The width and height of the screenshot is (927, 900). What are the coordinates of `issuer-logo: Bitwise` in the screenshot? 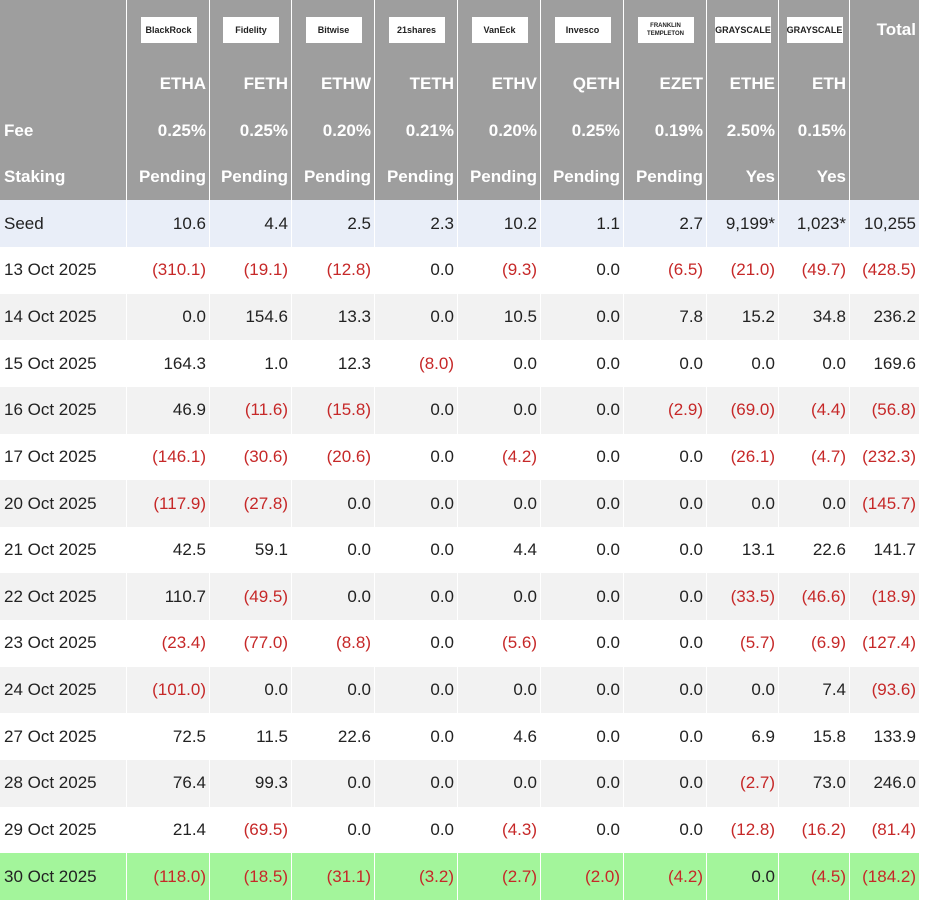 It's located at (333, 30).